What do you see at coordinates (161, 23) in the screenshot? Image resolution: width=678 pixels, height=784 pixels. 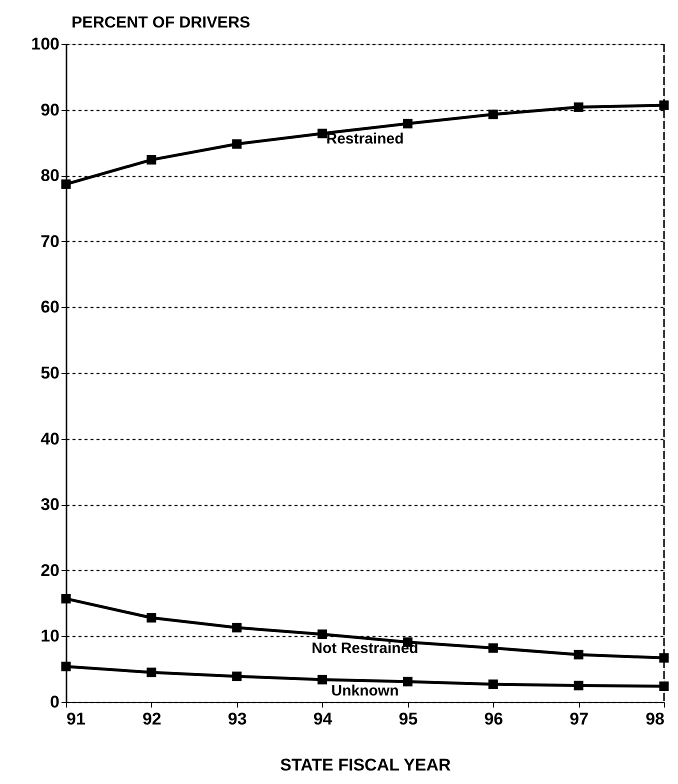 I see `y-axis-title: PERCENT OF DRIVERS` at bounding box center [161, 23].